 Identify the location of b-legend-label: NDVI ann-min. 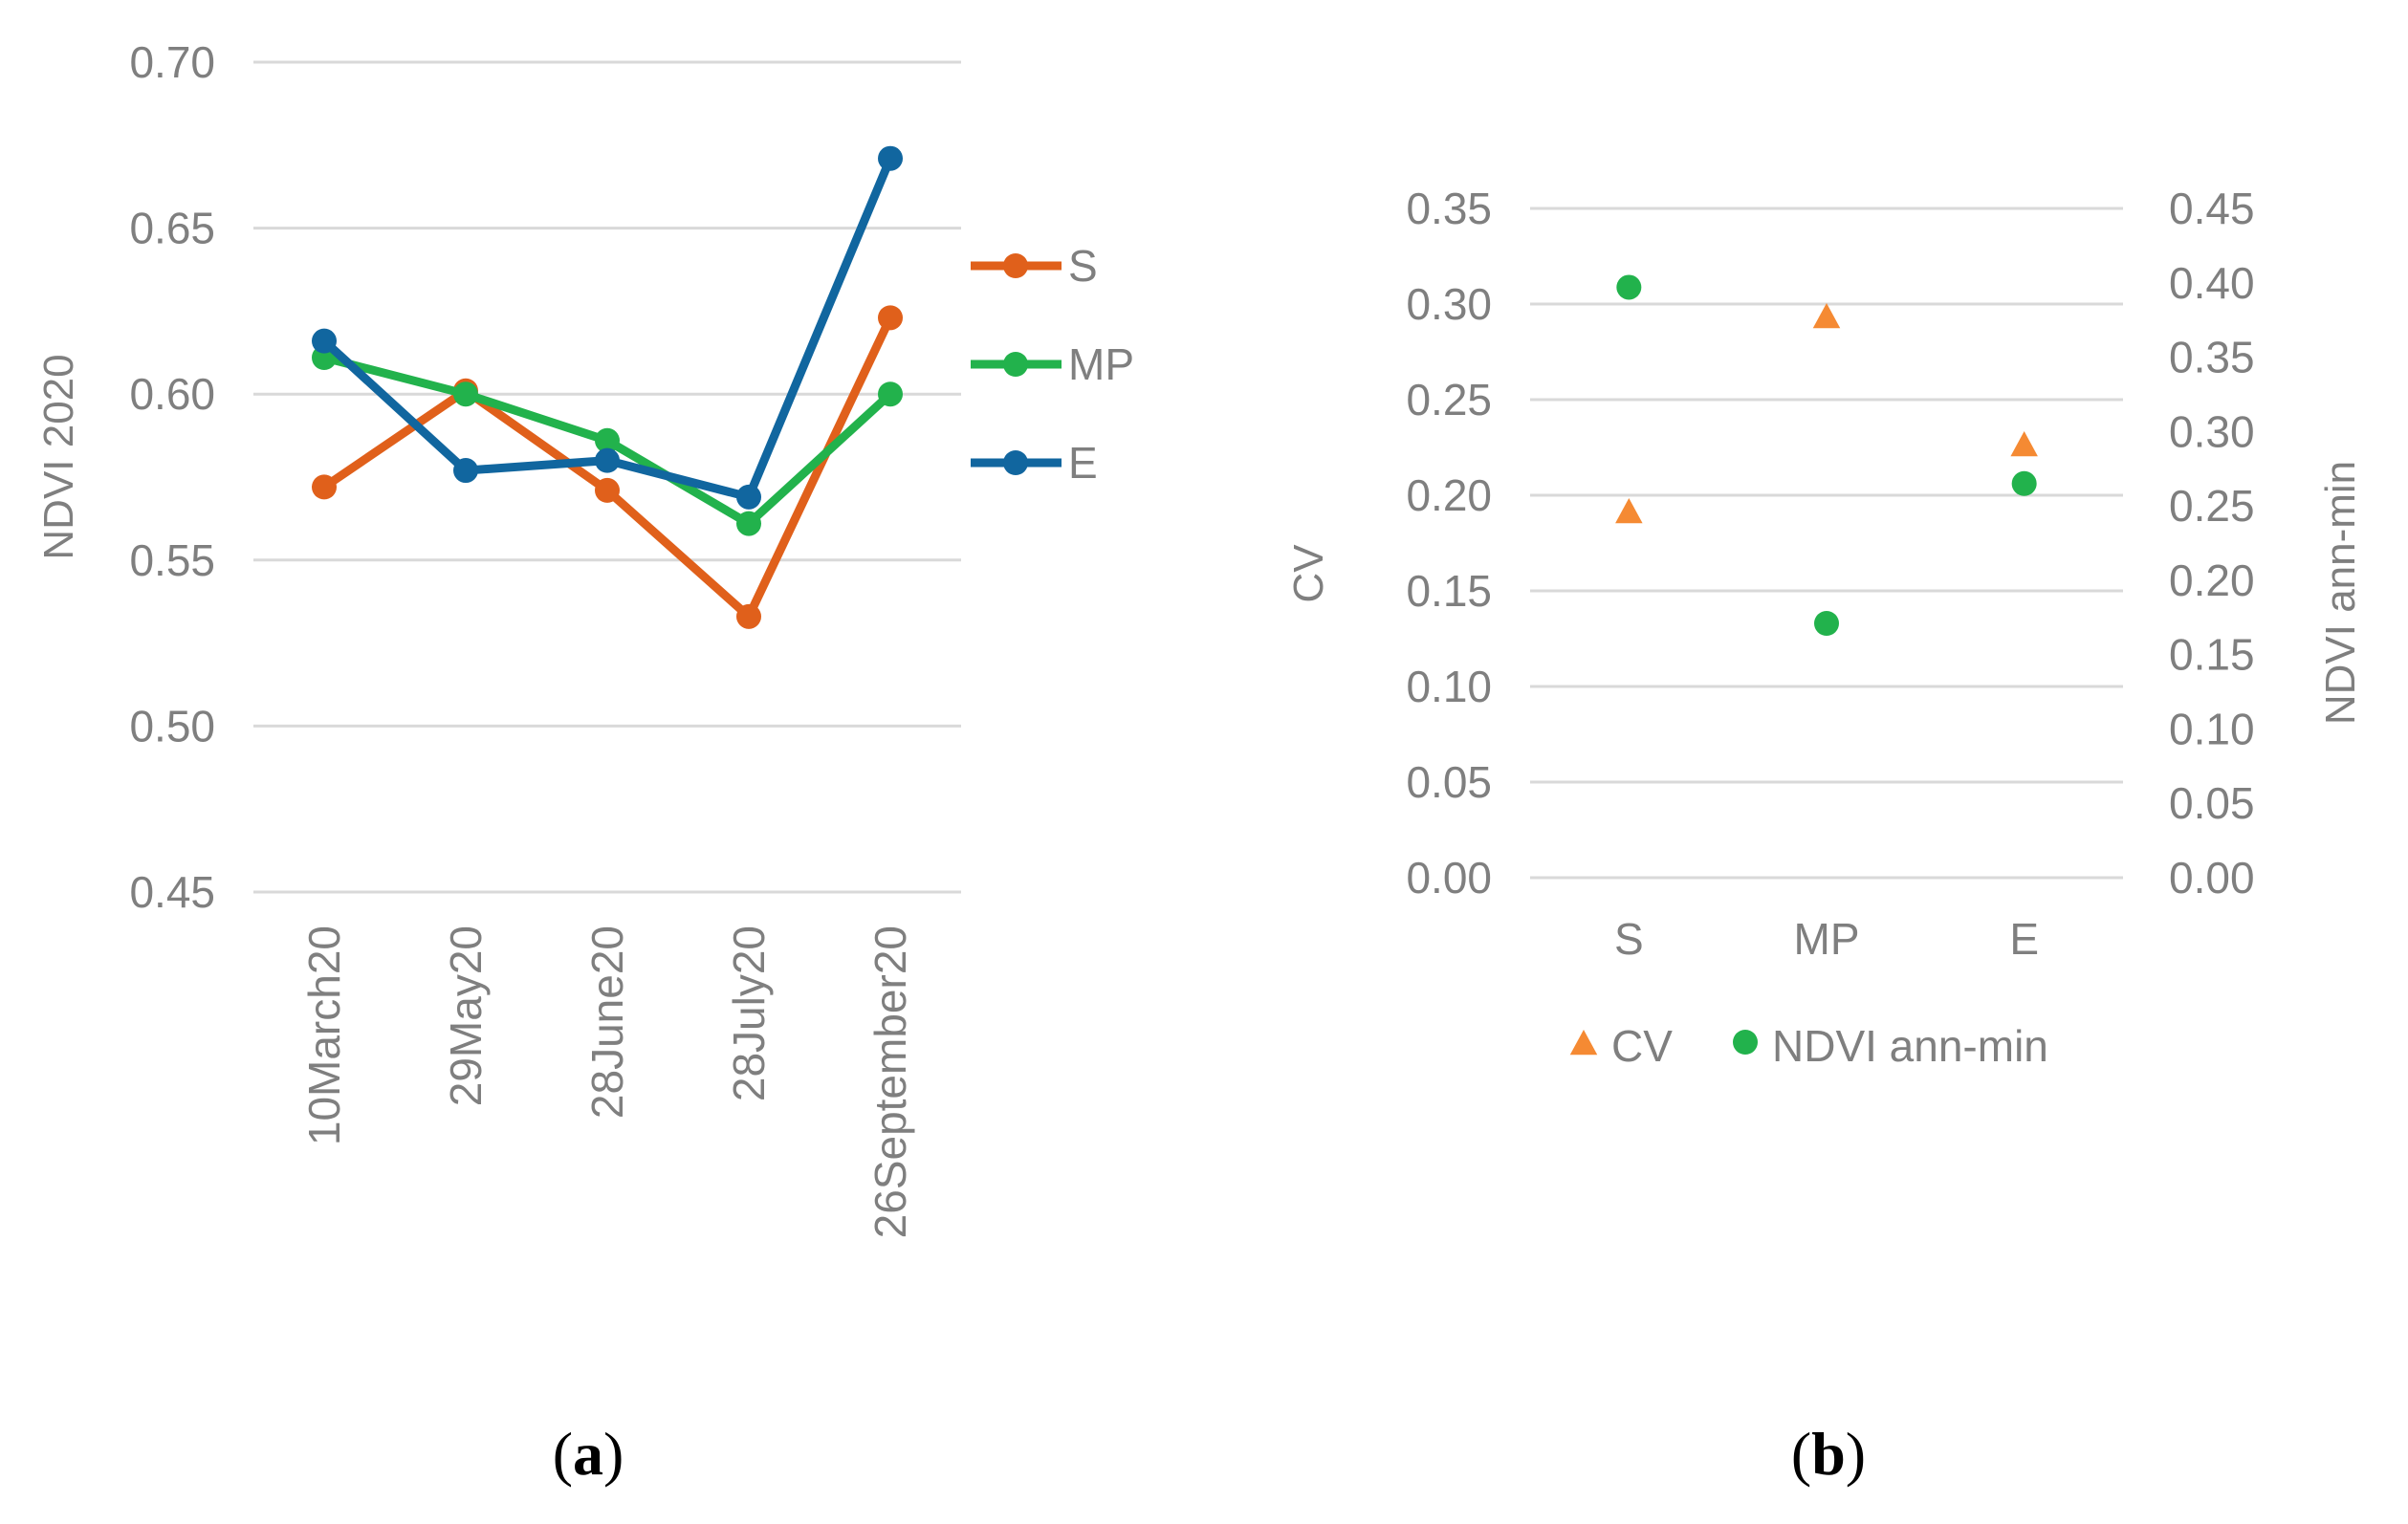
(1910, 1046).